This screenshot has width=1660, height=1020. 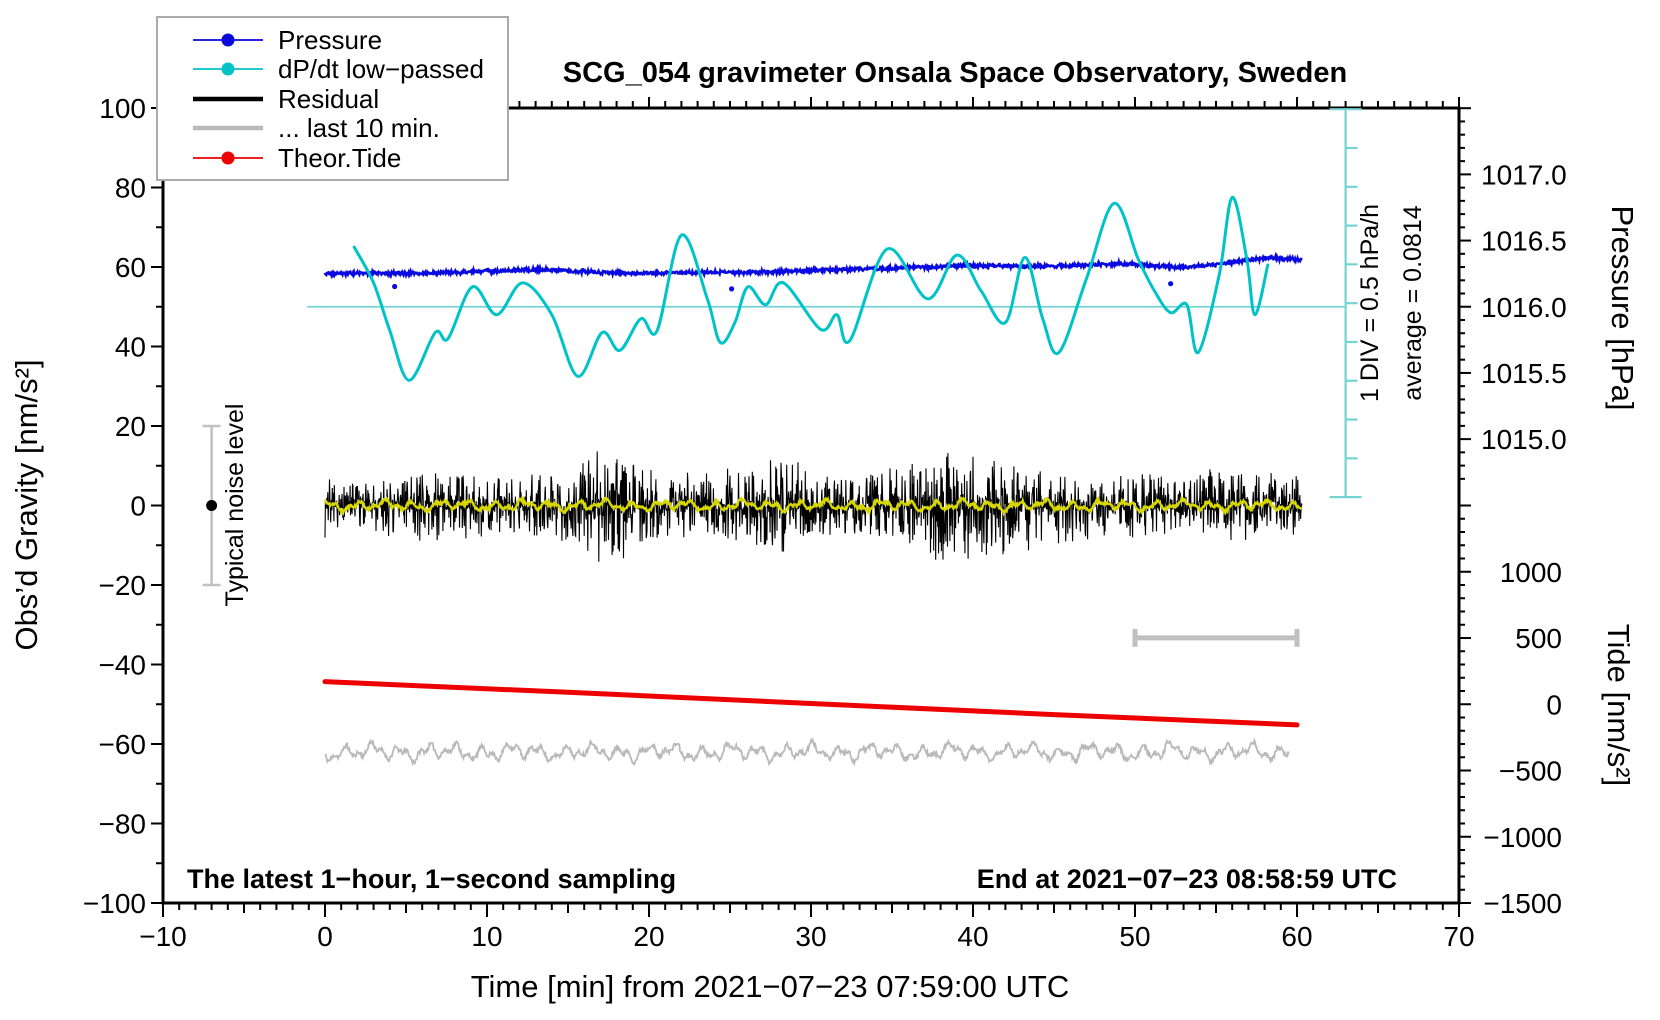 I want to click on y-left-tick-label: 80, so click(x=130, y=188).